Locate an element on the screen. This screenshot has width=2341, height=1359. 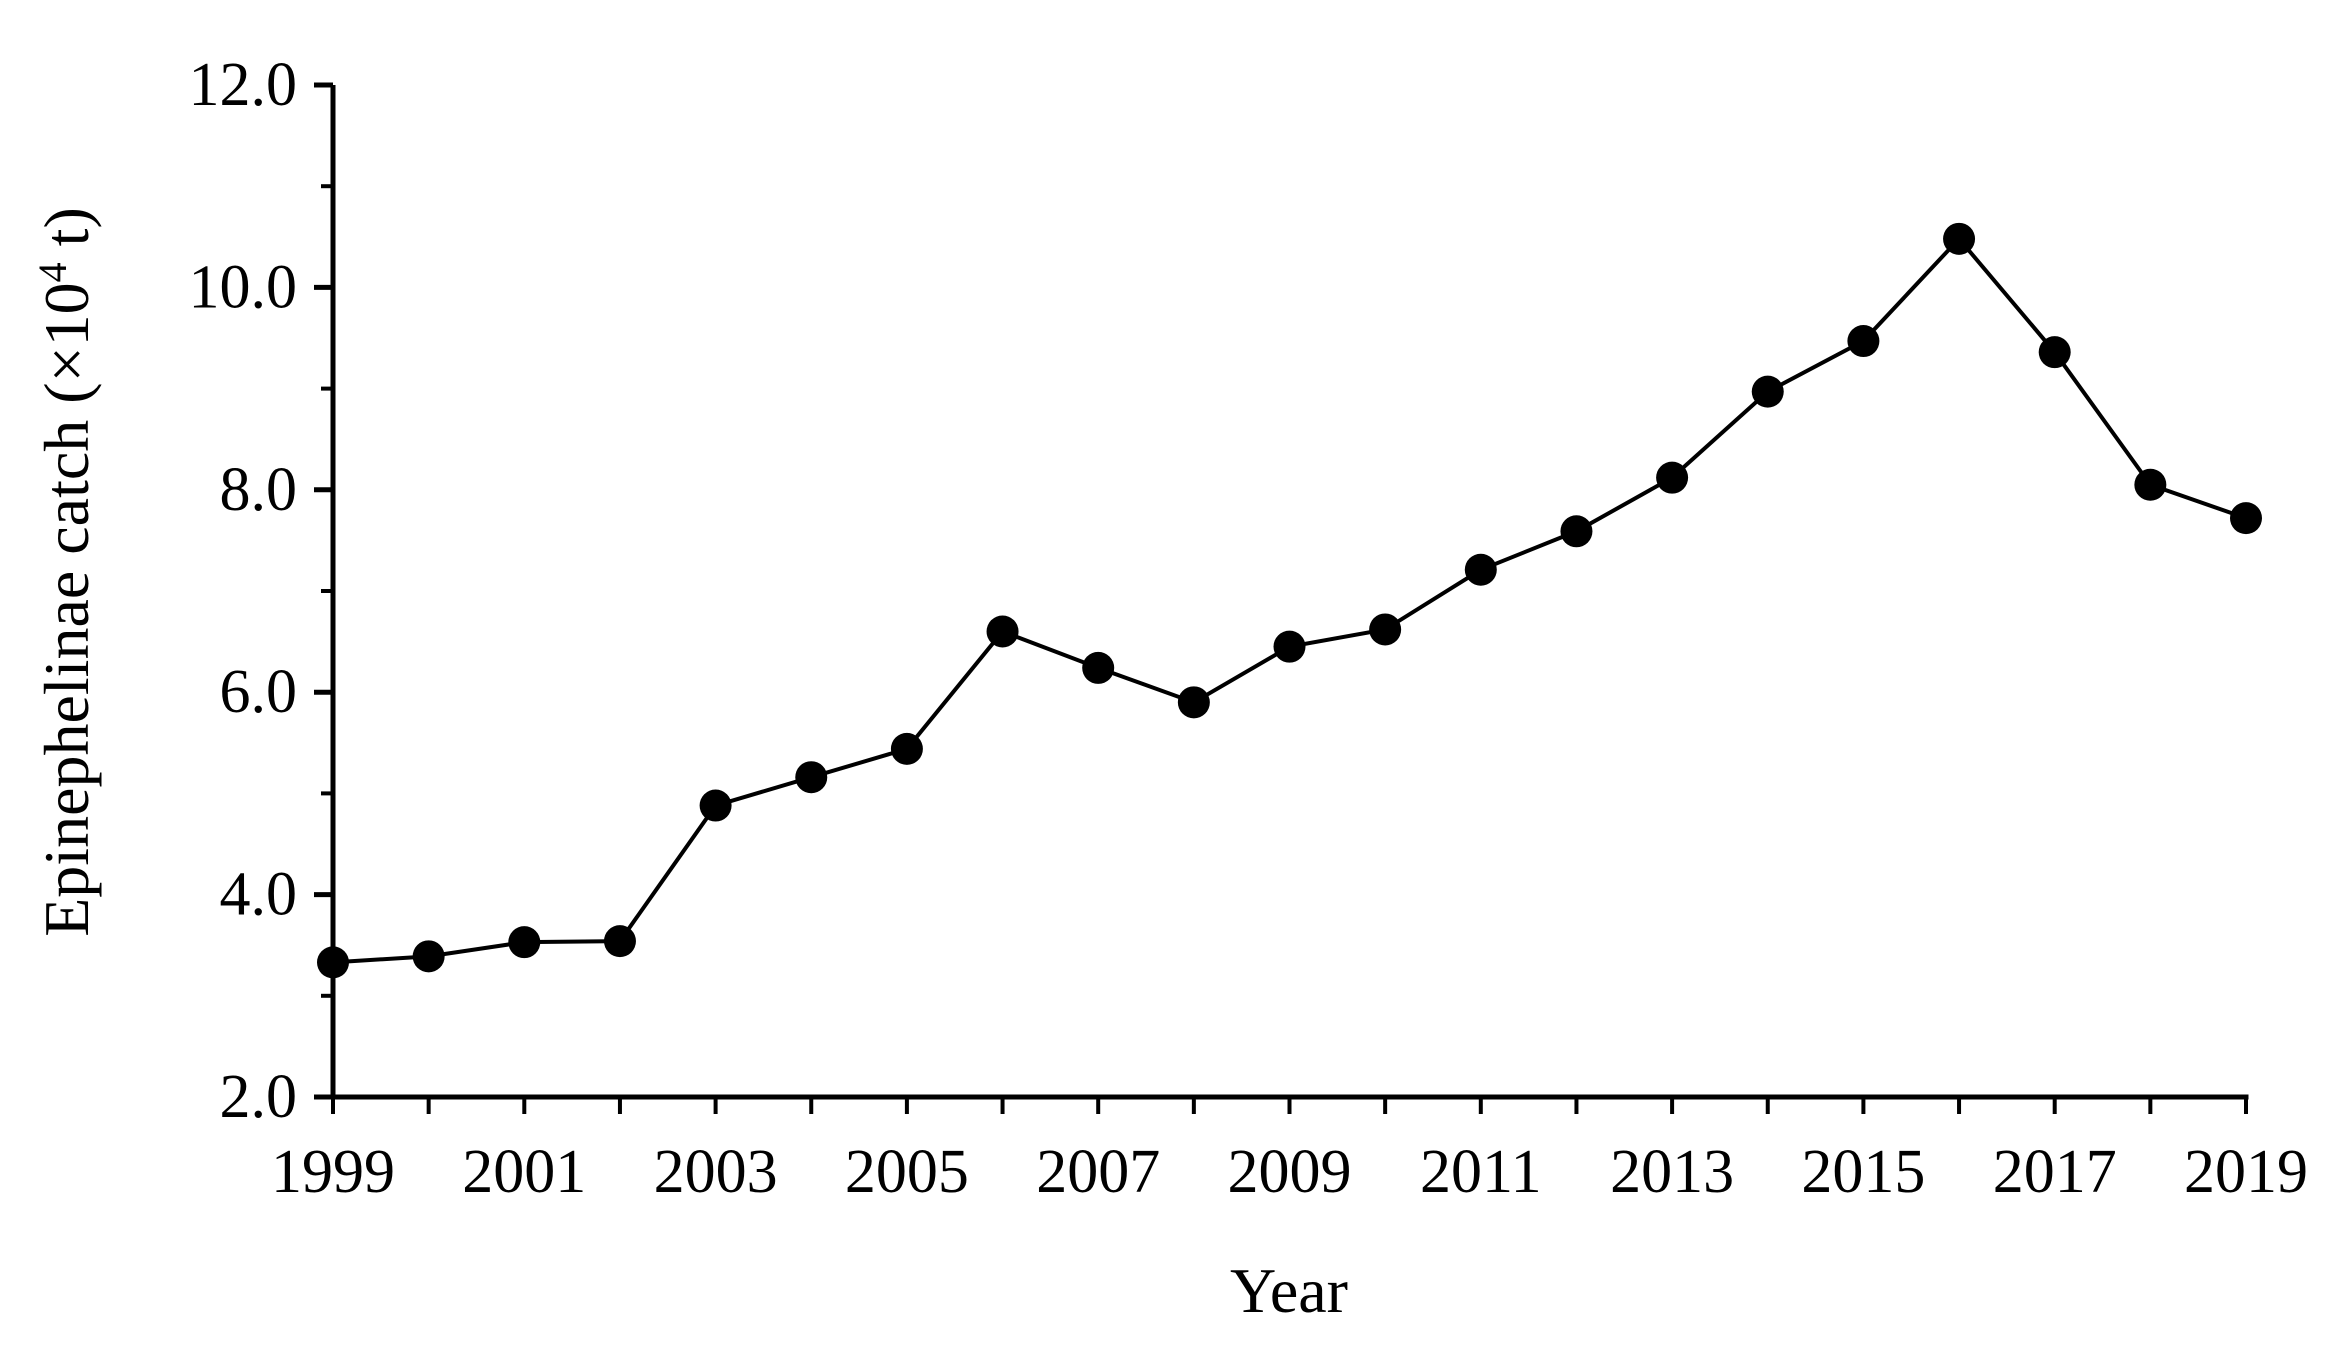
x-tick-label: 2019 is located at coordinates (2246, 1172).